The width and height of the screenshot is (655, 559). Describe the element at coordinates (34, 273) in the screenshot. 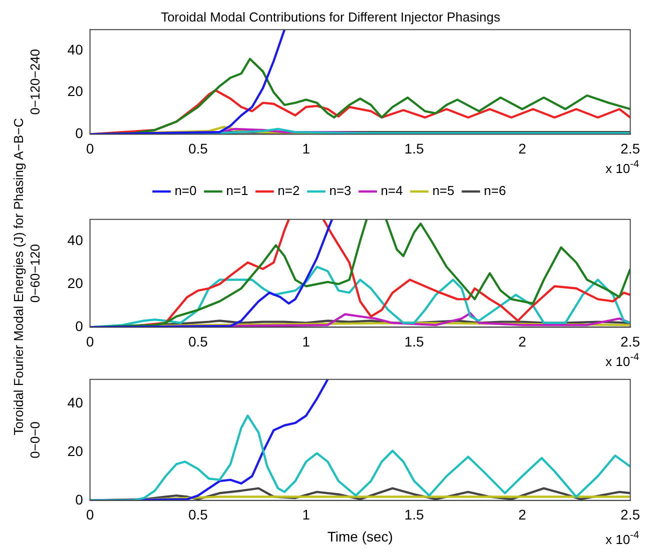

I see `y-axis-title: 0−60−120` at that location.